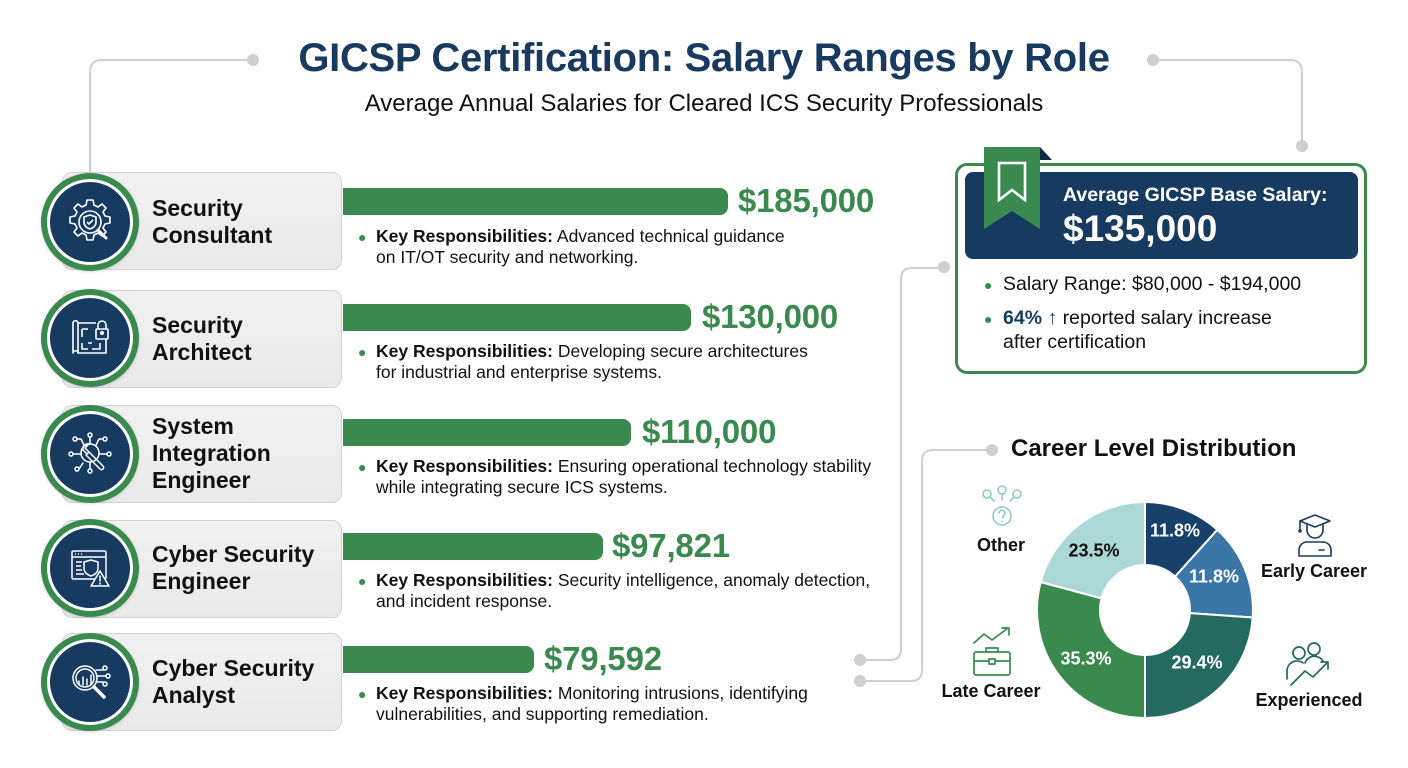 This screenshot has width=1408, height=768. I want to click on segment-experienced, so click(1199, 666).